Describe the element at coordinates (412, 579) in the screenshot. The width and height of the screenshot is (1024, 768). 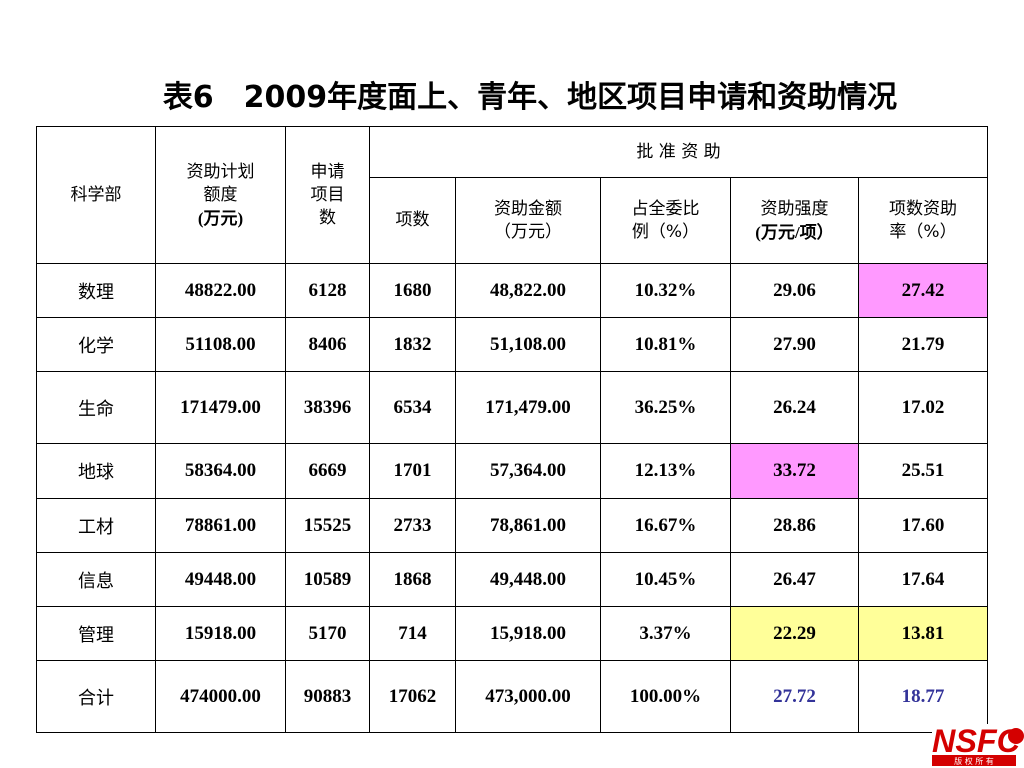
I see `row-count: 1868` at that location.